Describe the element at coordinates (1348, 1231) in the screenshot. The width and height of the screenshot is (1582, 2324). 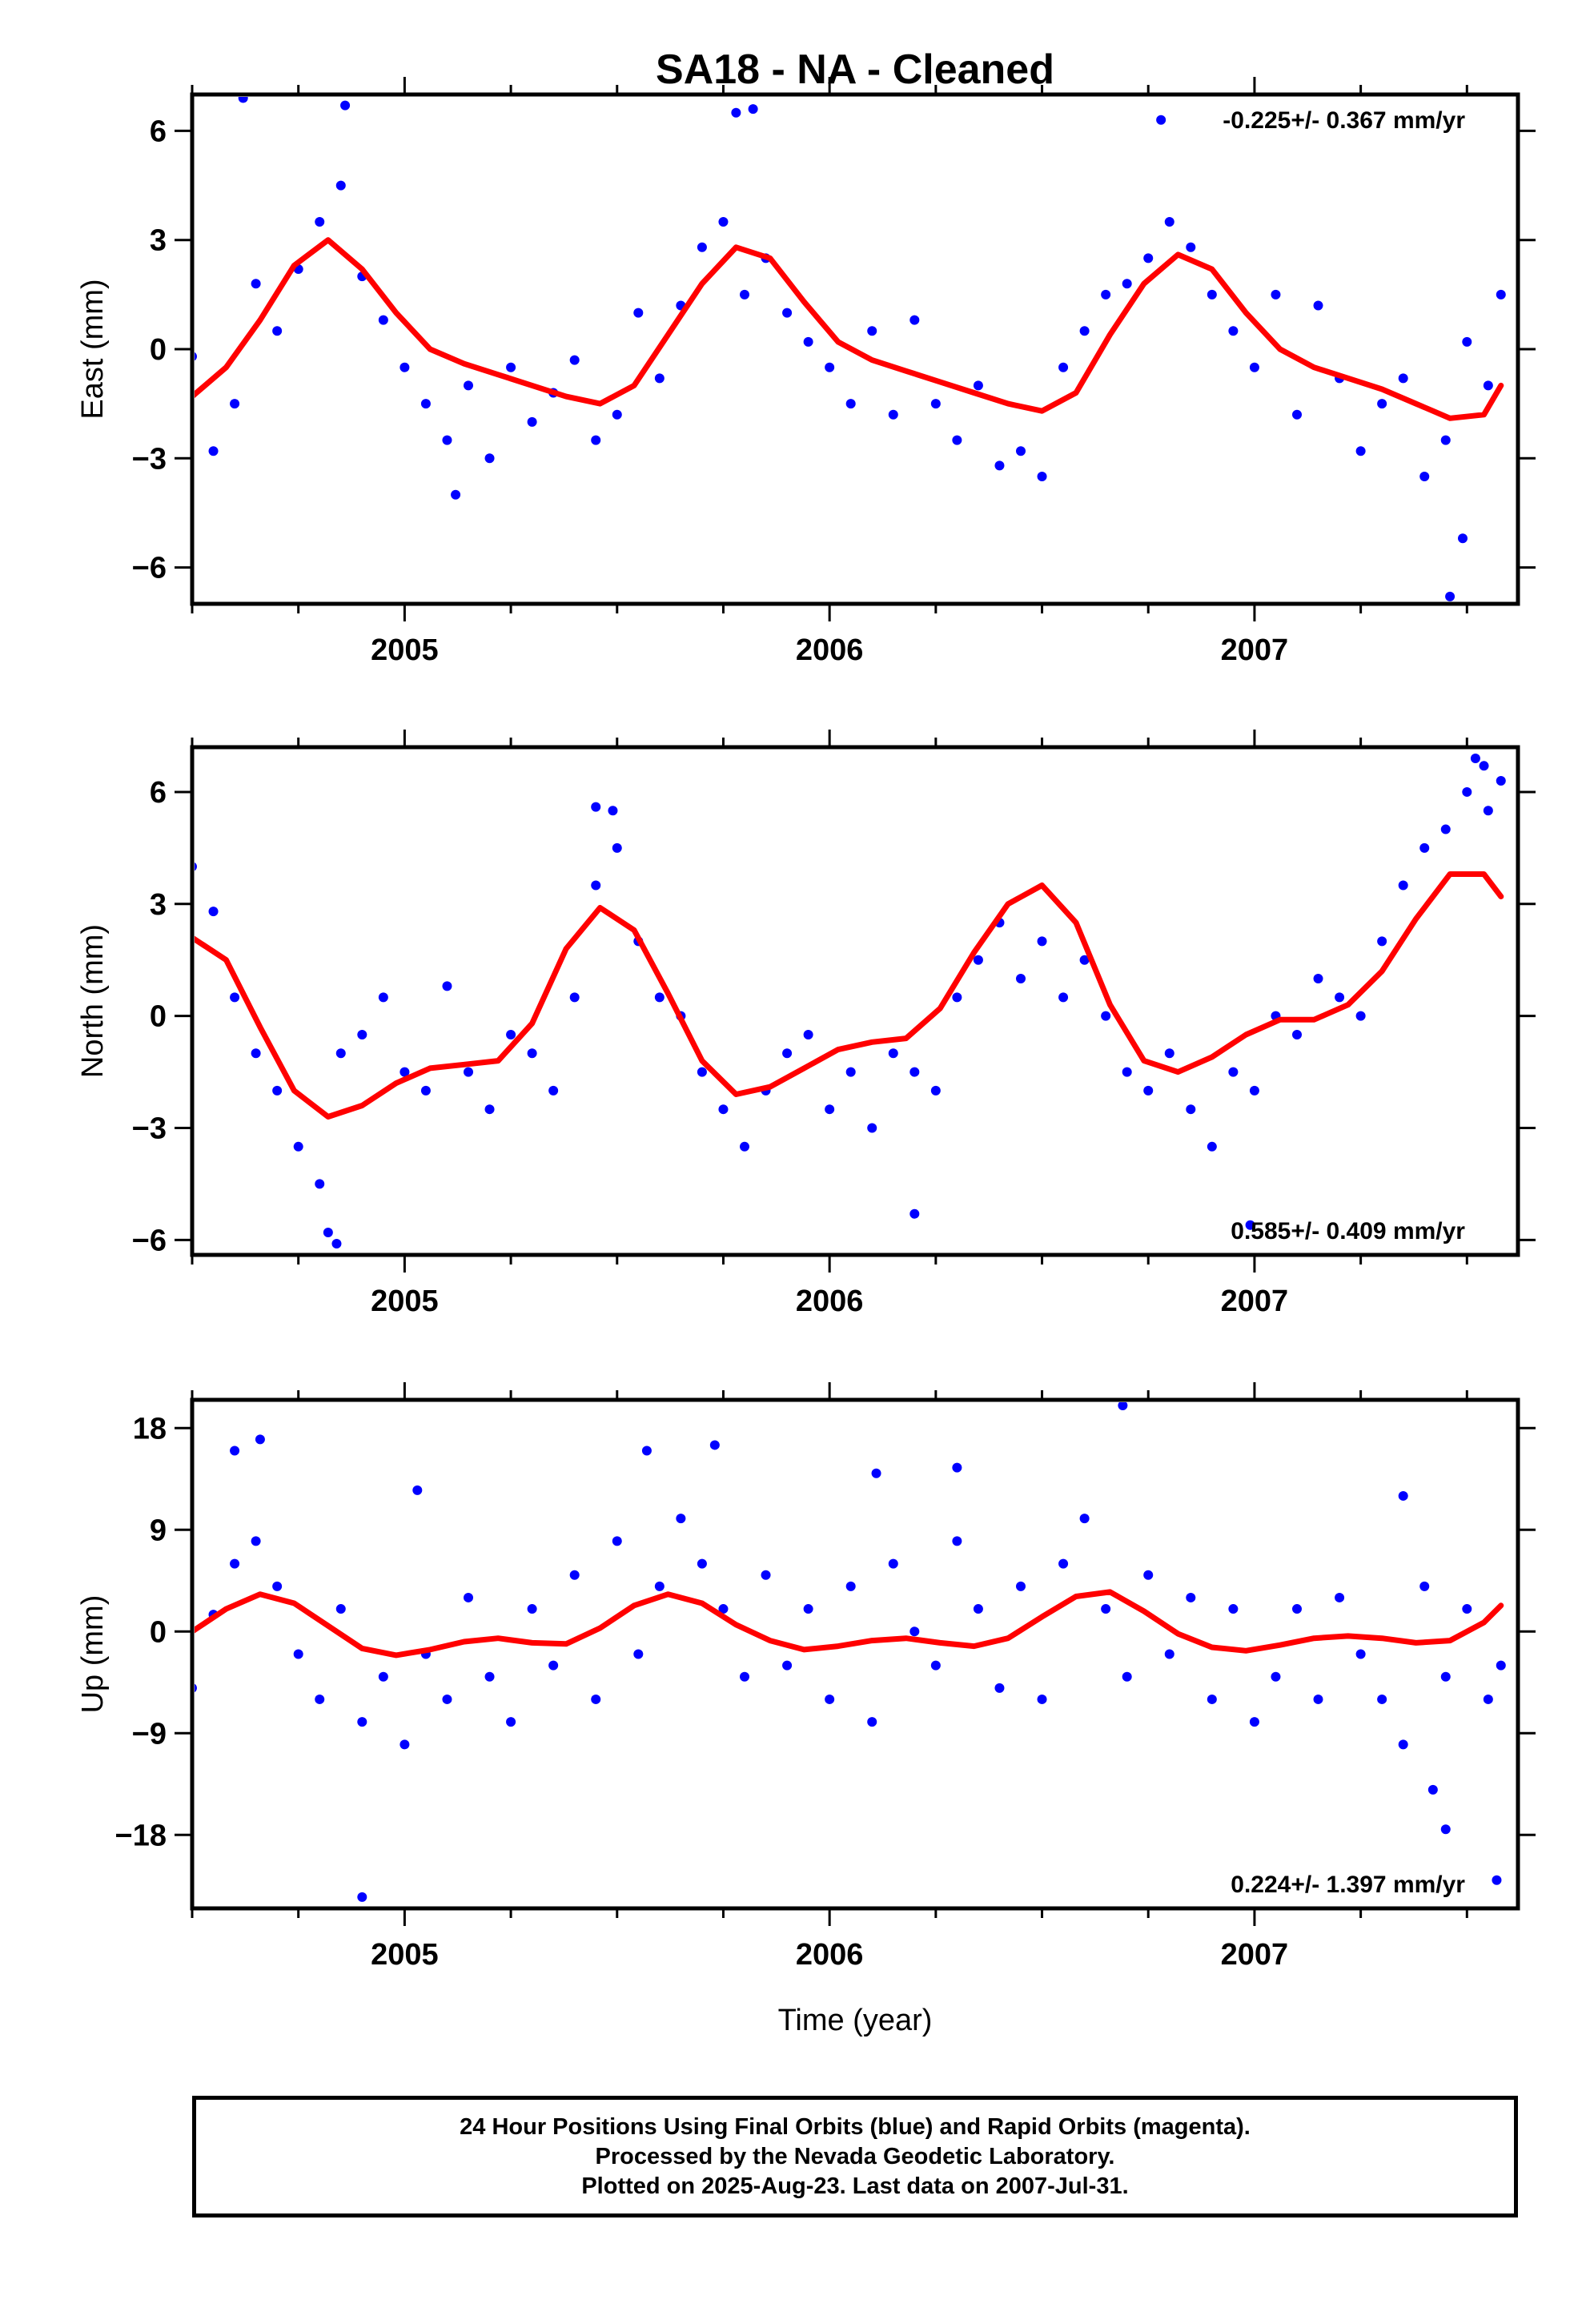
I see `velocity-label: 0.585+/- 0.409 mm/yr` at that location.